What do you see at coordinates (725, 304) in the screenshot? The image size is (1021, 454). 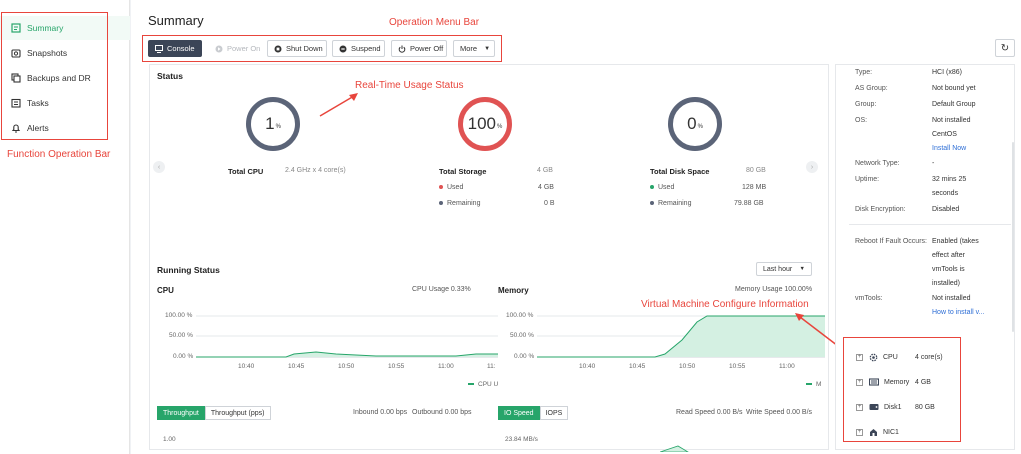 I see `vm-config-annotation: Virtual Machine Configure Information` at bounding box center [725, 304].